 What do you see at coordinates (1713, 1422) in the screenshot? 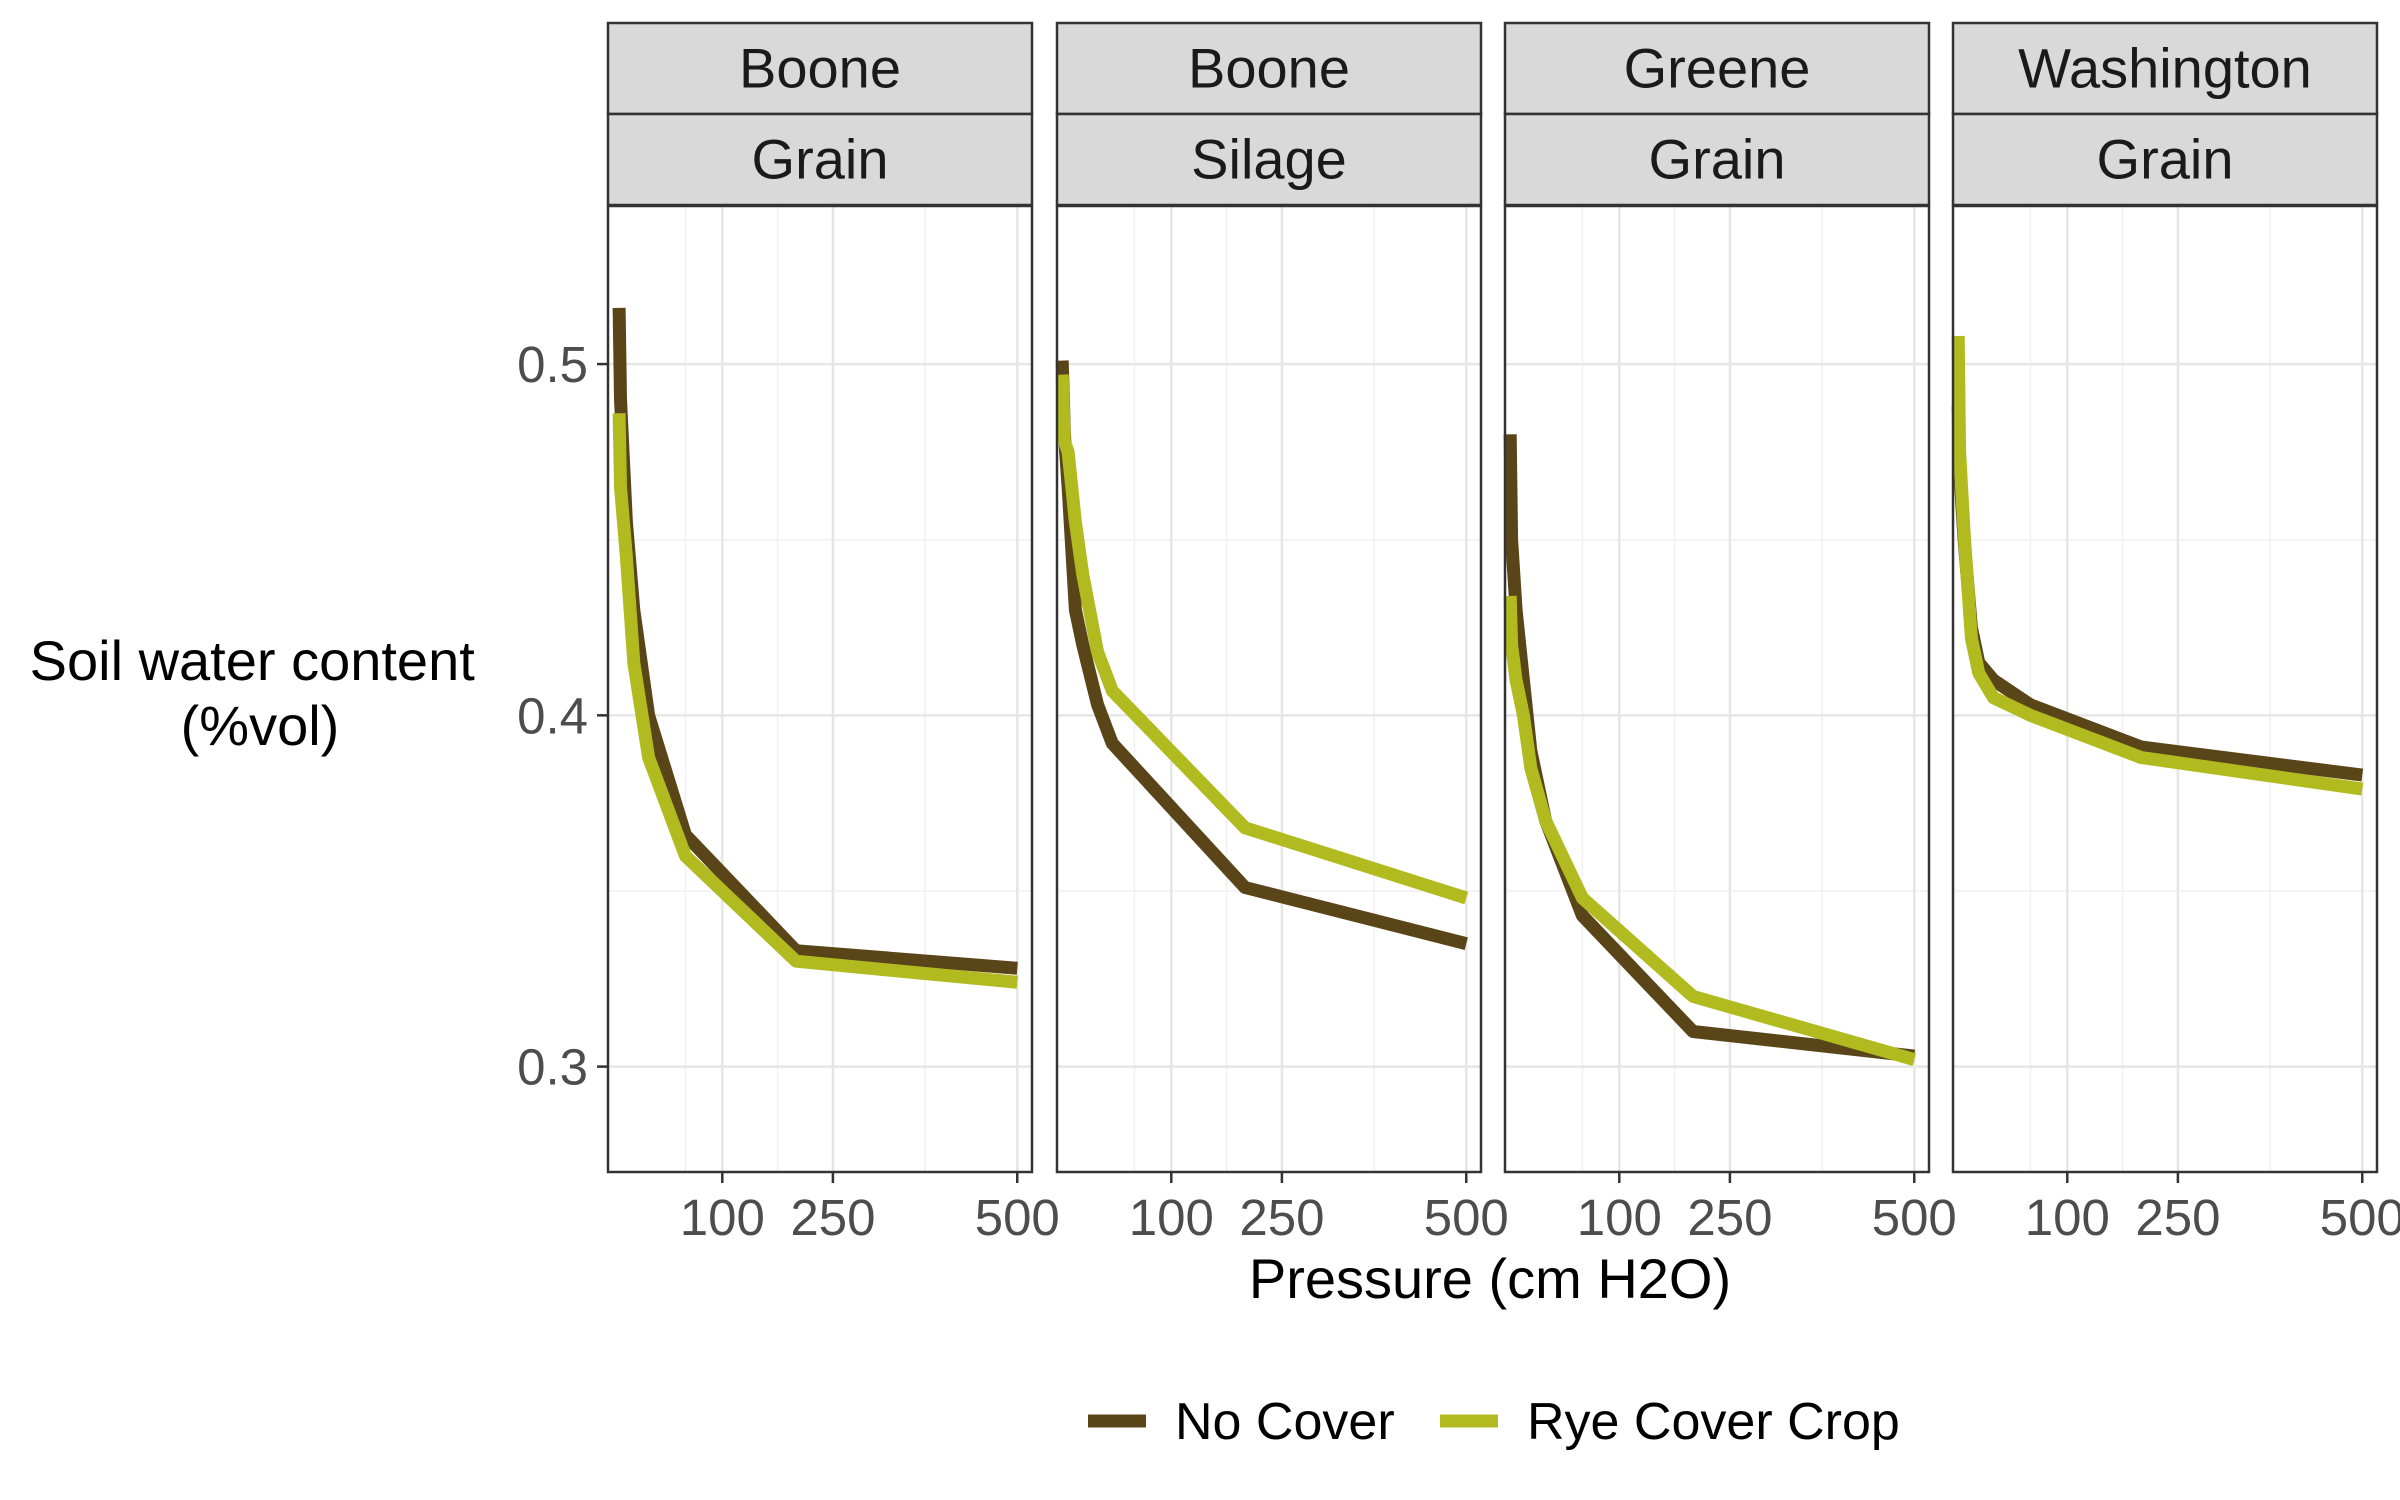
I see `legend-label-rye-cover-crop: Rye Cover Crop` at bounding box center [1713, 1422].